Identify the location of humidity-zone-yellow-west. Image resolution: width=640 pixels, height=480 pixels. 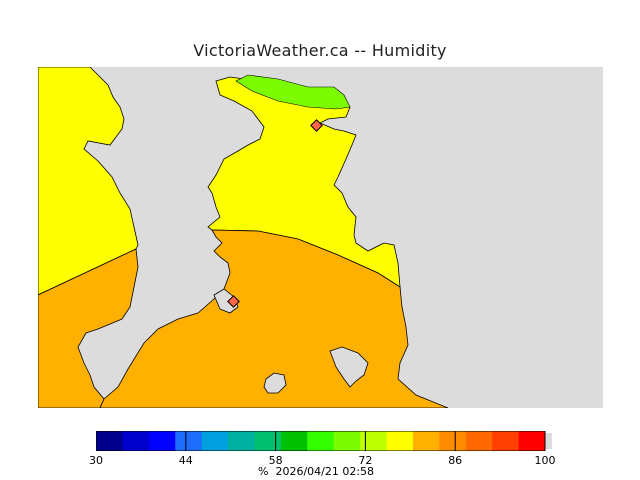
(88, 181).